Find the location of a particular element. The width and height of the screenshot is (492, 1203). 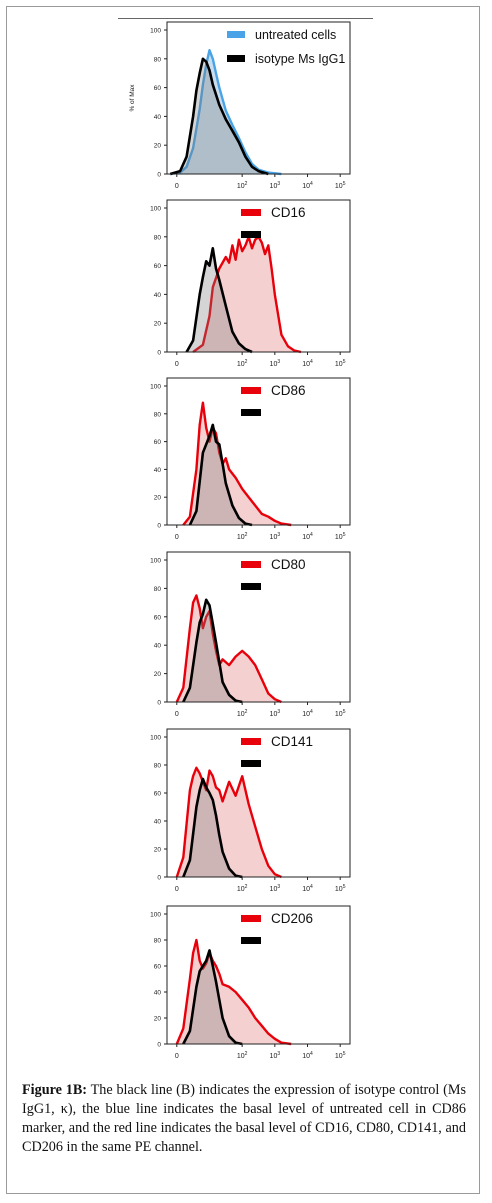

legend-label: untreated cells is located at coordinates (295, 35).